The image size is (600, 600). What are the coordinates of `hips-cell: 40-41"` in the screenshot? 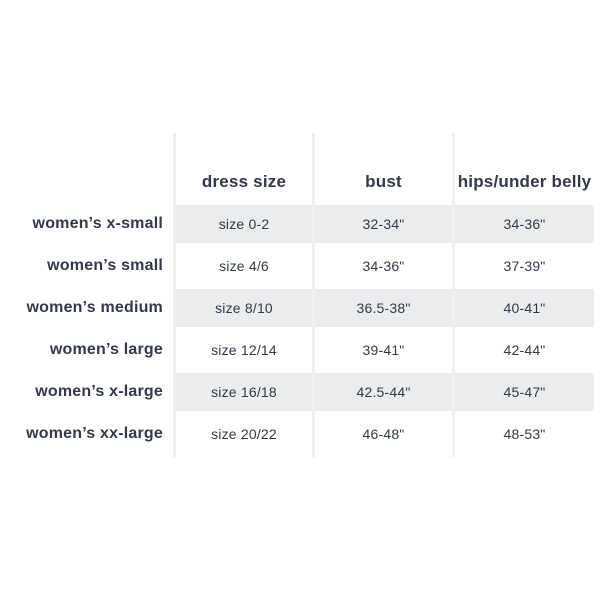 It's located at (523, 308).